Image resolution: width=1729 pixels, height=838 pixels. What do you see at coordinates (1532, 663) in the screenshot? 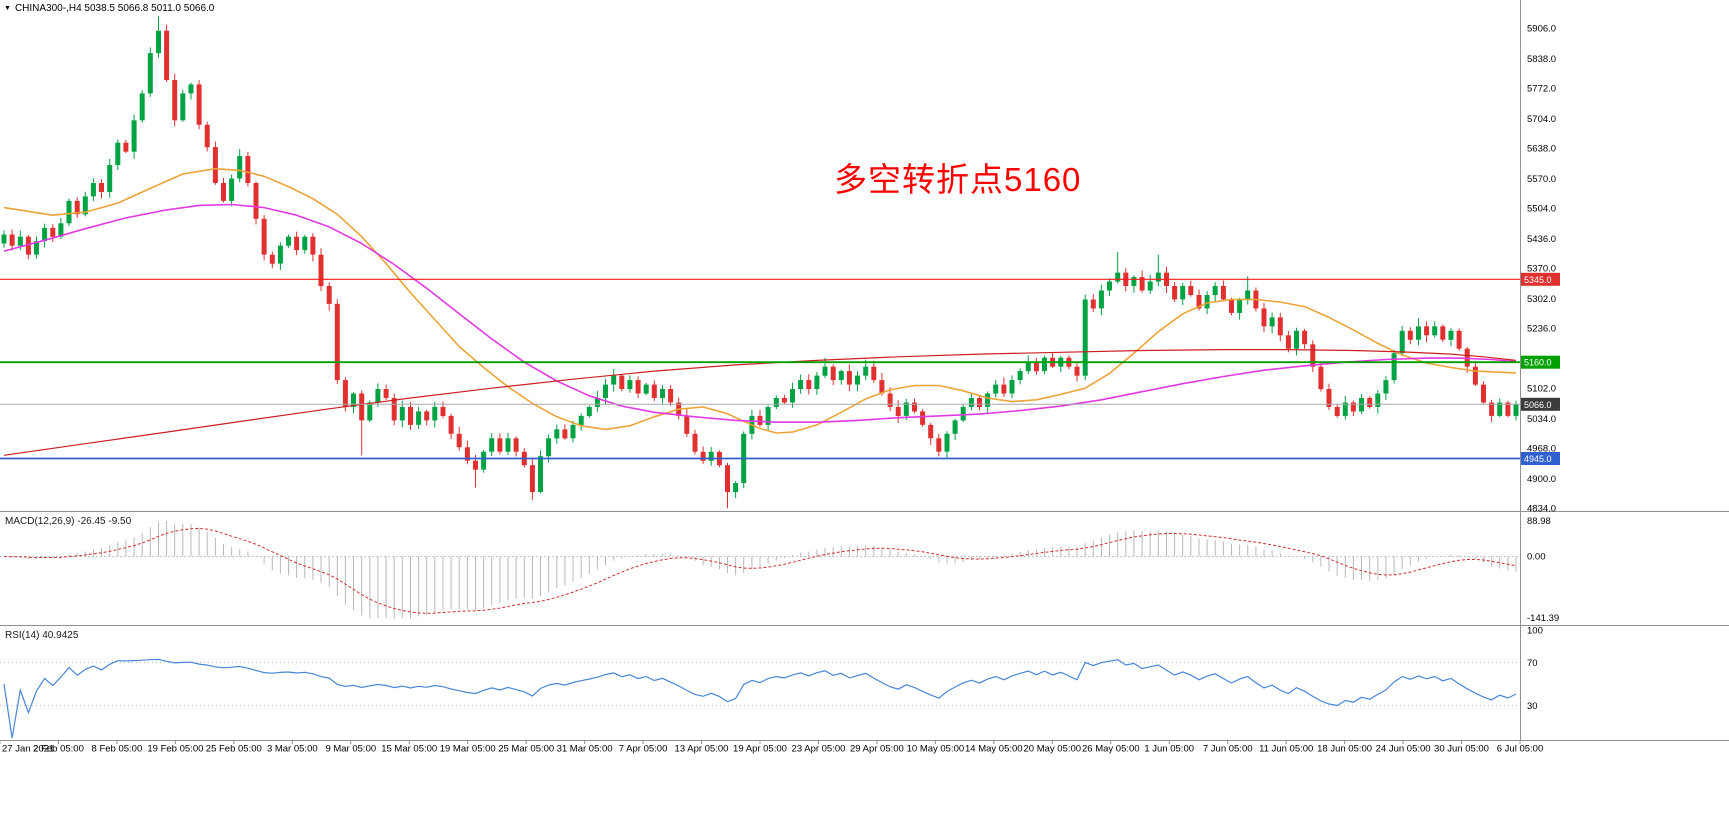
I see `svg-text: 70` at bounding box center [1532, 663].